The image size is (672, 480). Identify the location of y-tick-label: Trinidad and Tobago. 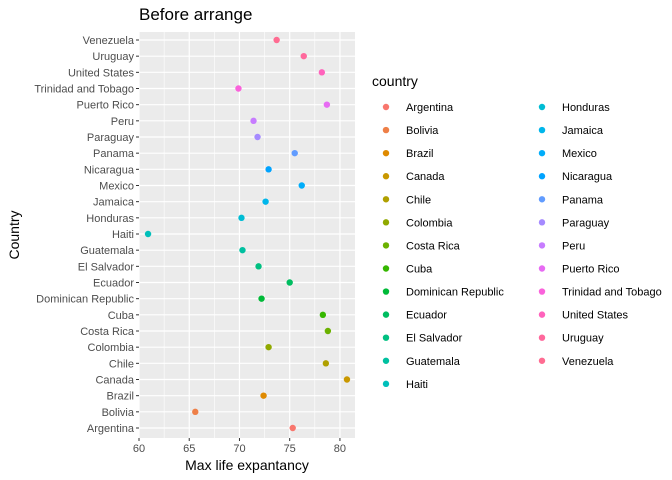
(84, 90).